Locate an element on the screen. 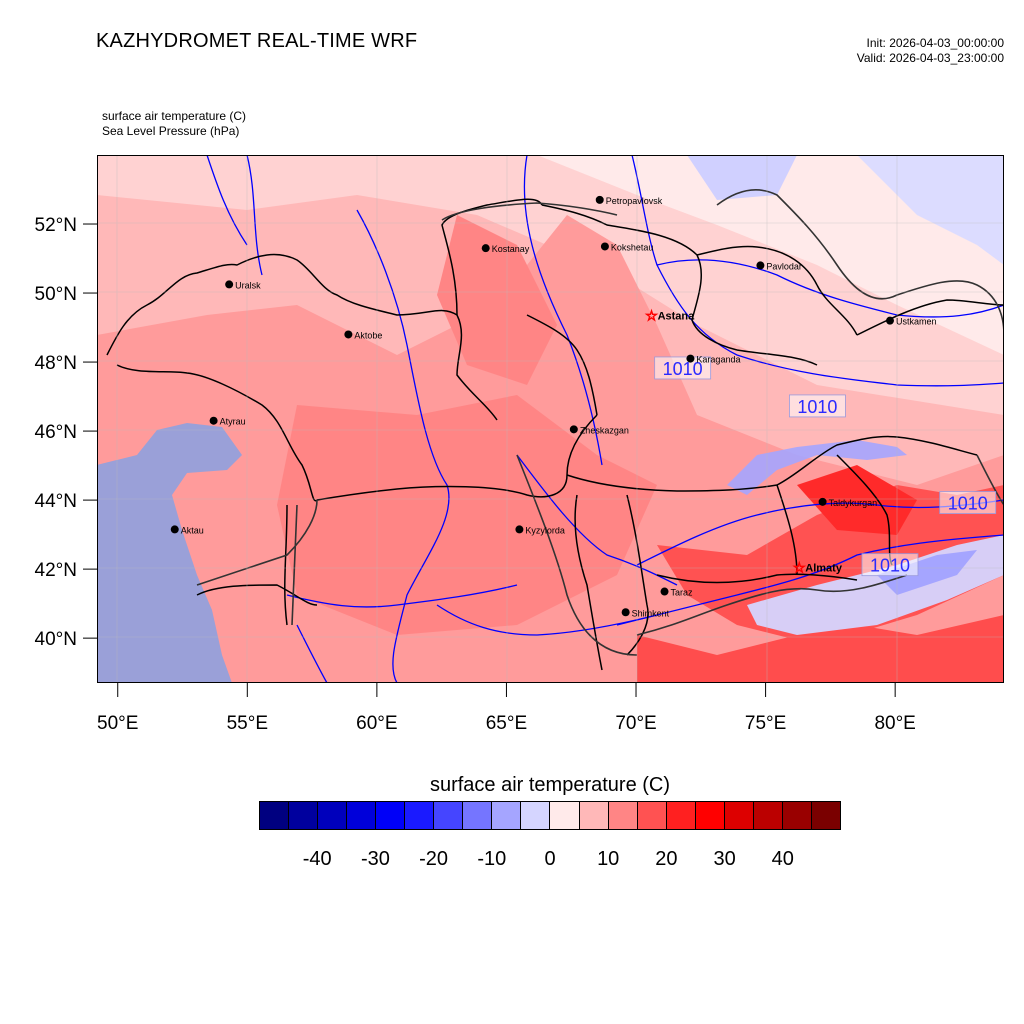 This screenshot has width=1024, height=1024. city-kyzylorda: Kyzylorda is located at coordinates (540, 530).